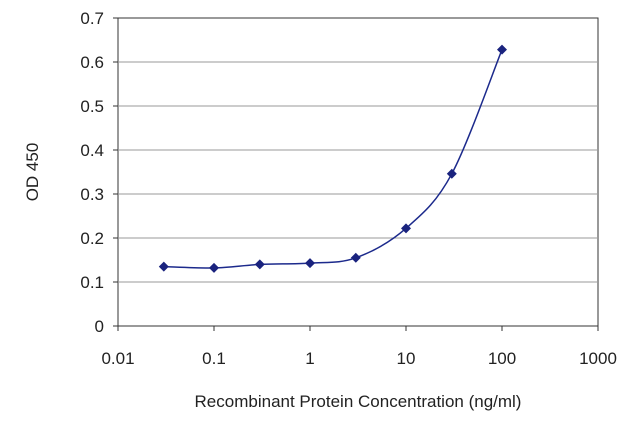 This screenshot has height=427, width=640. What do you see at coordinates (214, 358) in the screenshot?
I see `x-tick-label: 0.1` at bounding box center [214, 358].